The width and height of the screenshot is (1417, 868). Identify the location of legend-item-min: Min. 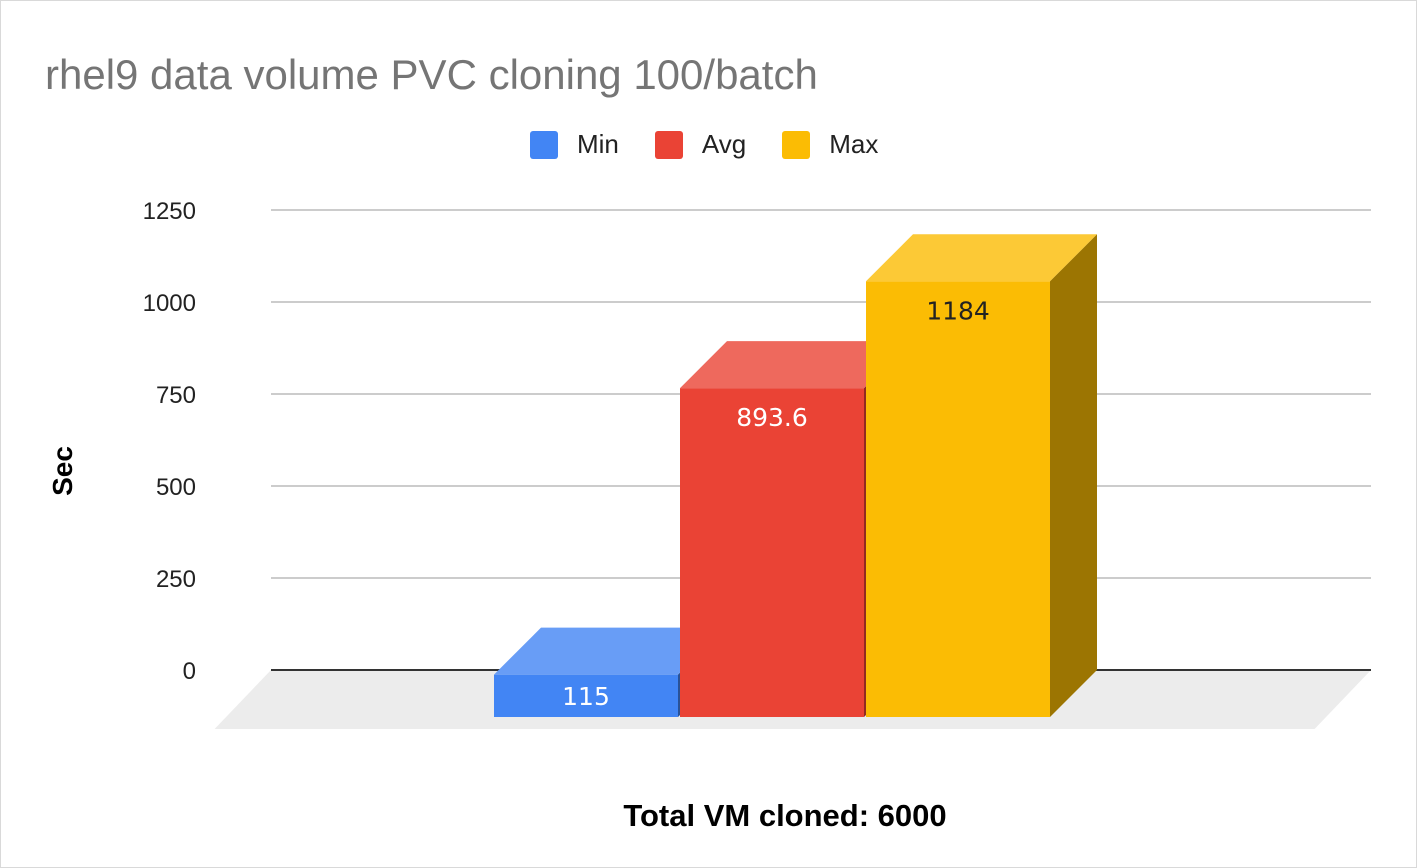
(574, 144).